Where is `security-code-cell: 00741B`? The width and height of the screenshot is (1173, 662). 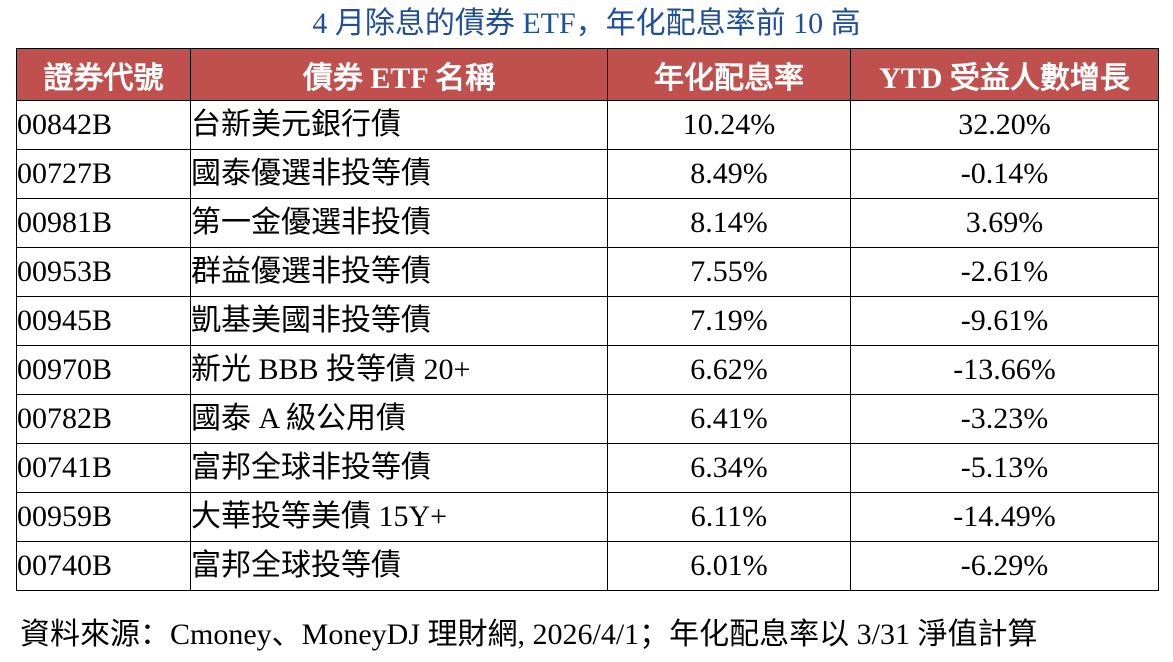
security-code-cell: 00741B is located at coordinates (103, 468).